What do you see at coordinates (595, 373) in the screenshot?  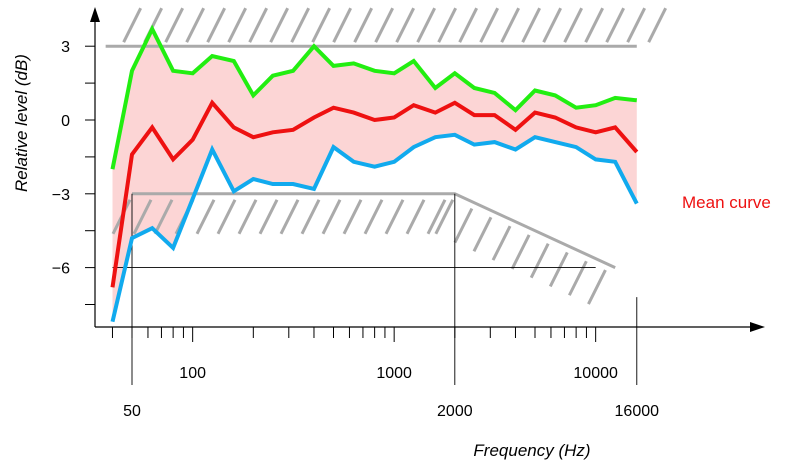 I see `x-tick-label: 10000` at bounding box center [595, 373].